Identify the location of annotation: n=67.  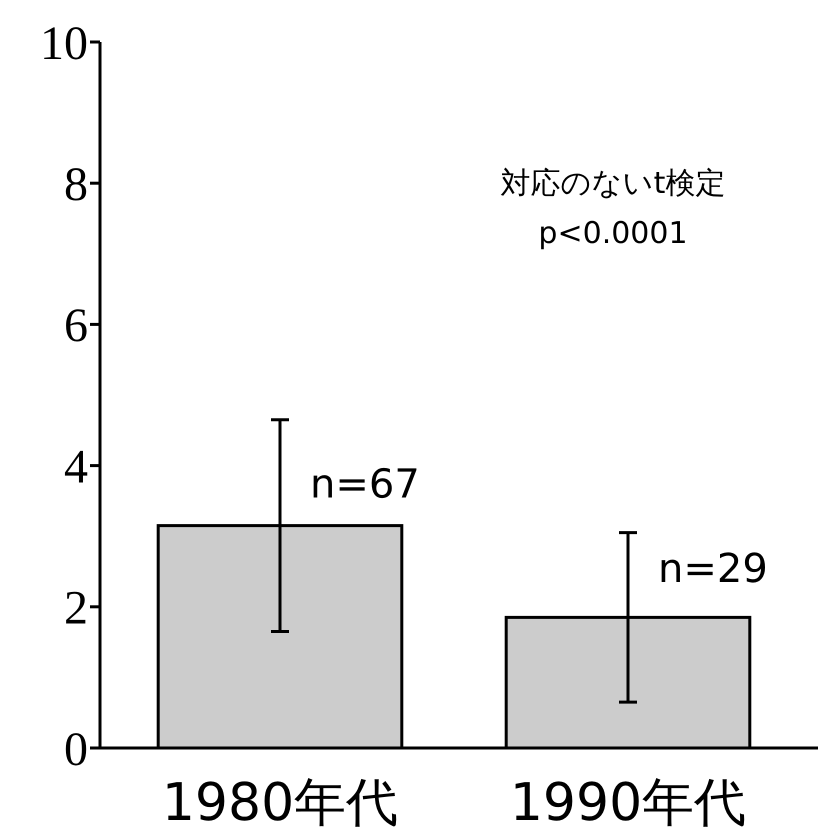
(365, 484).